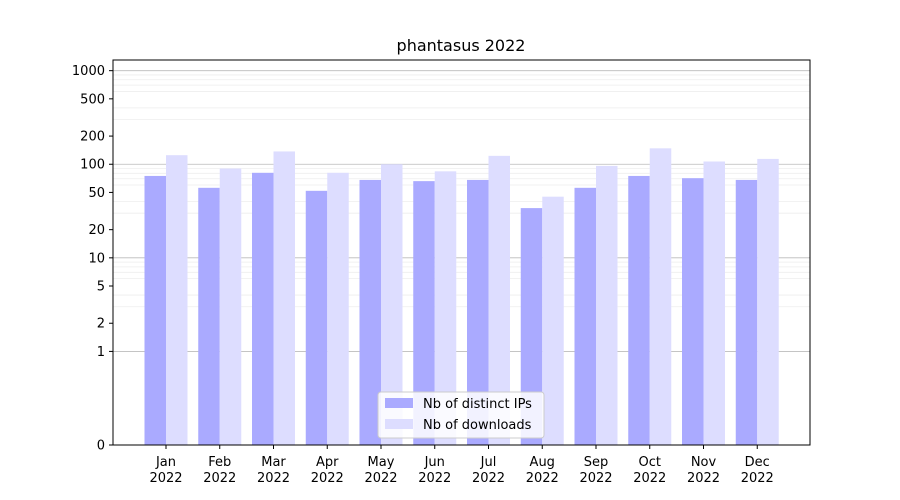 The width and height of the screenshot is (900, 500). I want to click on x-tick-label: Feb 2022, so click(219, 470).